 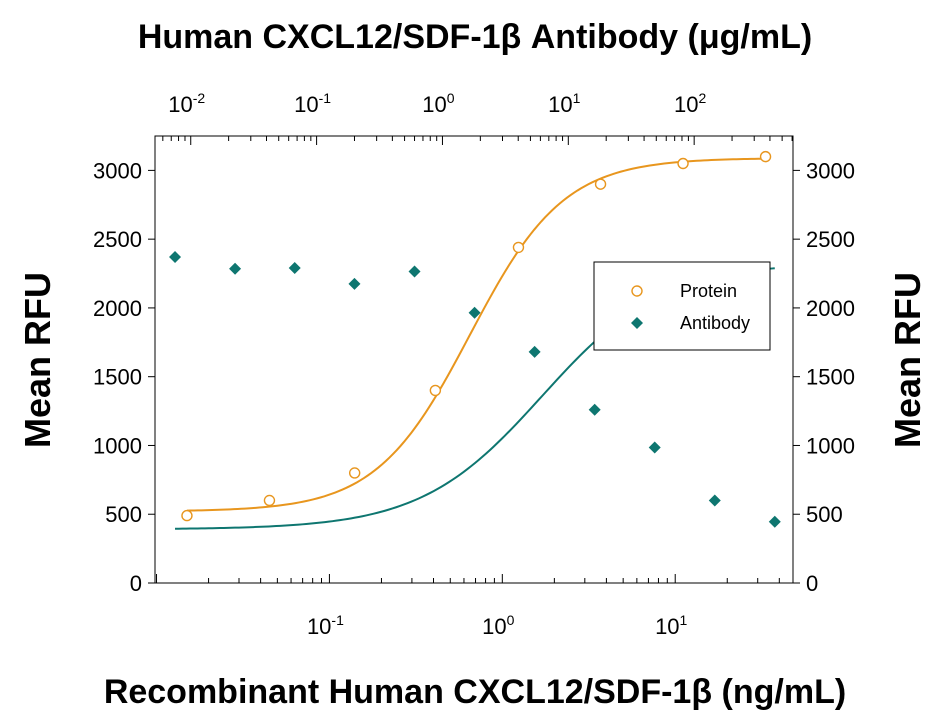 What do you see at coordinates (830, 239) in the screenshot?
I see `y-tick-label-right: 2500` at bounding box center [830, 239].